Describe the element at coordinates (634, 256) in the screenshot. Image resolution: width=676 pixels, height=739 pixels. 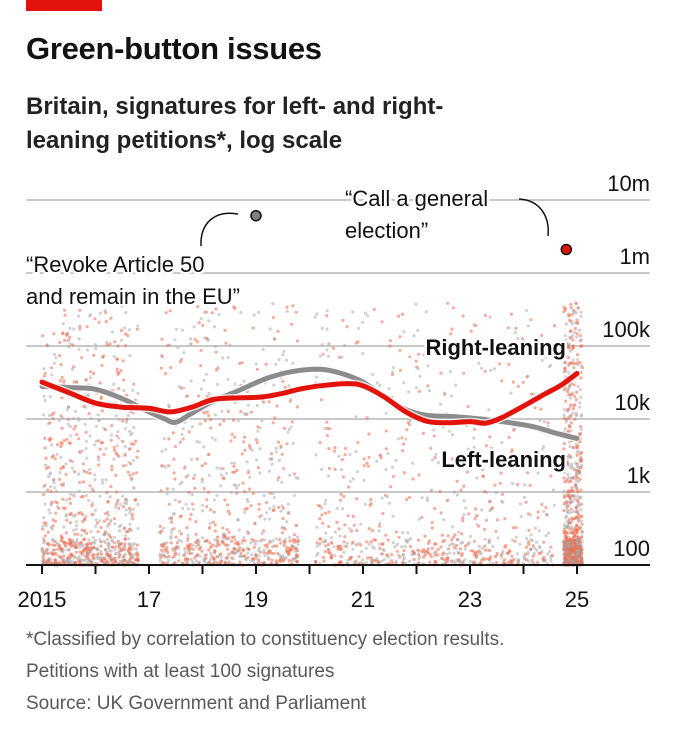
I see `y-tick-label: 1m` at that location.